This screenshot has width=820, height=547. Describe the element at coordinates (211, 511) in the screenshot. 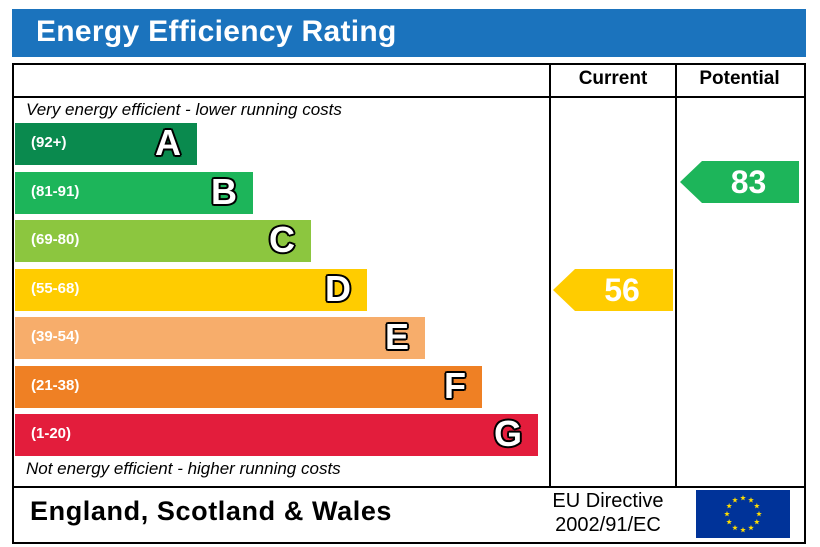

I see `region-label: England, Scotland & Wales` at that location.